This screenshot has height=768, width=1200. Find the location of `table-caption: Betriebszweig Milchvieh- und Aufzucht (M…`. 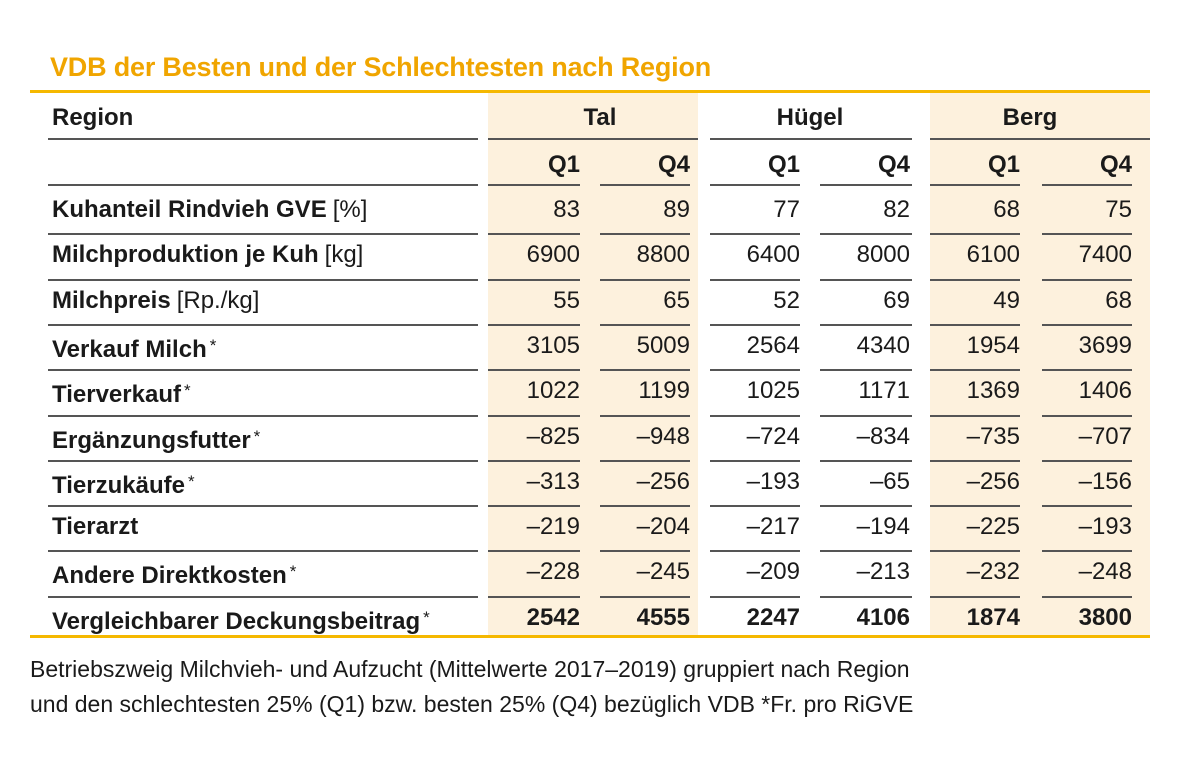

table-caption: Betriebszweig Milchvieh- und Aufzucht (M… is located at coordinates (600, 687).